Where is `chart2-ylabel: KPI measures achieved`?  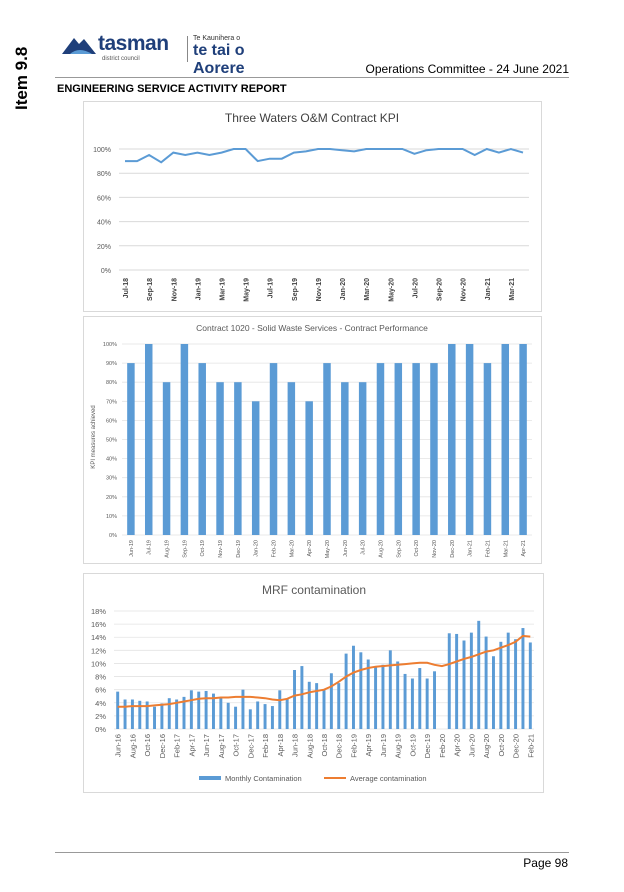
chart2-ylabel: KPI measures achieved is located at coordinates (94, 436).